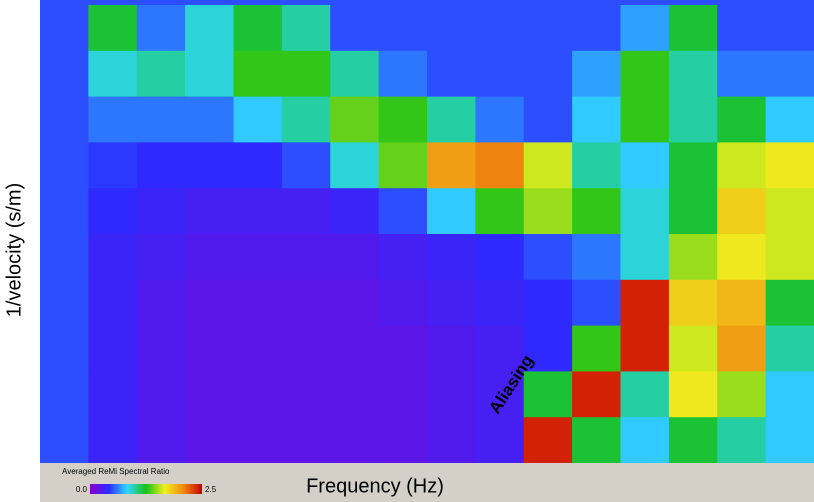 The height and width of the screenshot is (502, 814). Describe the element at coordinates (375, 486) in the screenshot. I see `x-axis-label: Frequency (Hz)` at that location.